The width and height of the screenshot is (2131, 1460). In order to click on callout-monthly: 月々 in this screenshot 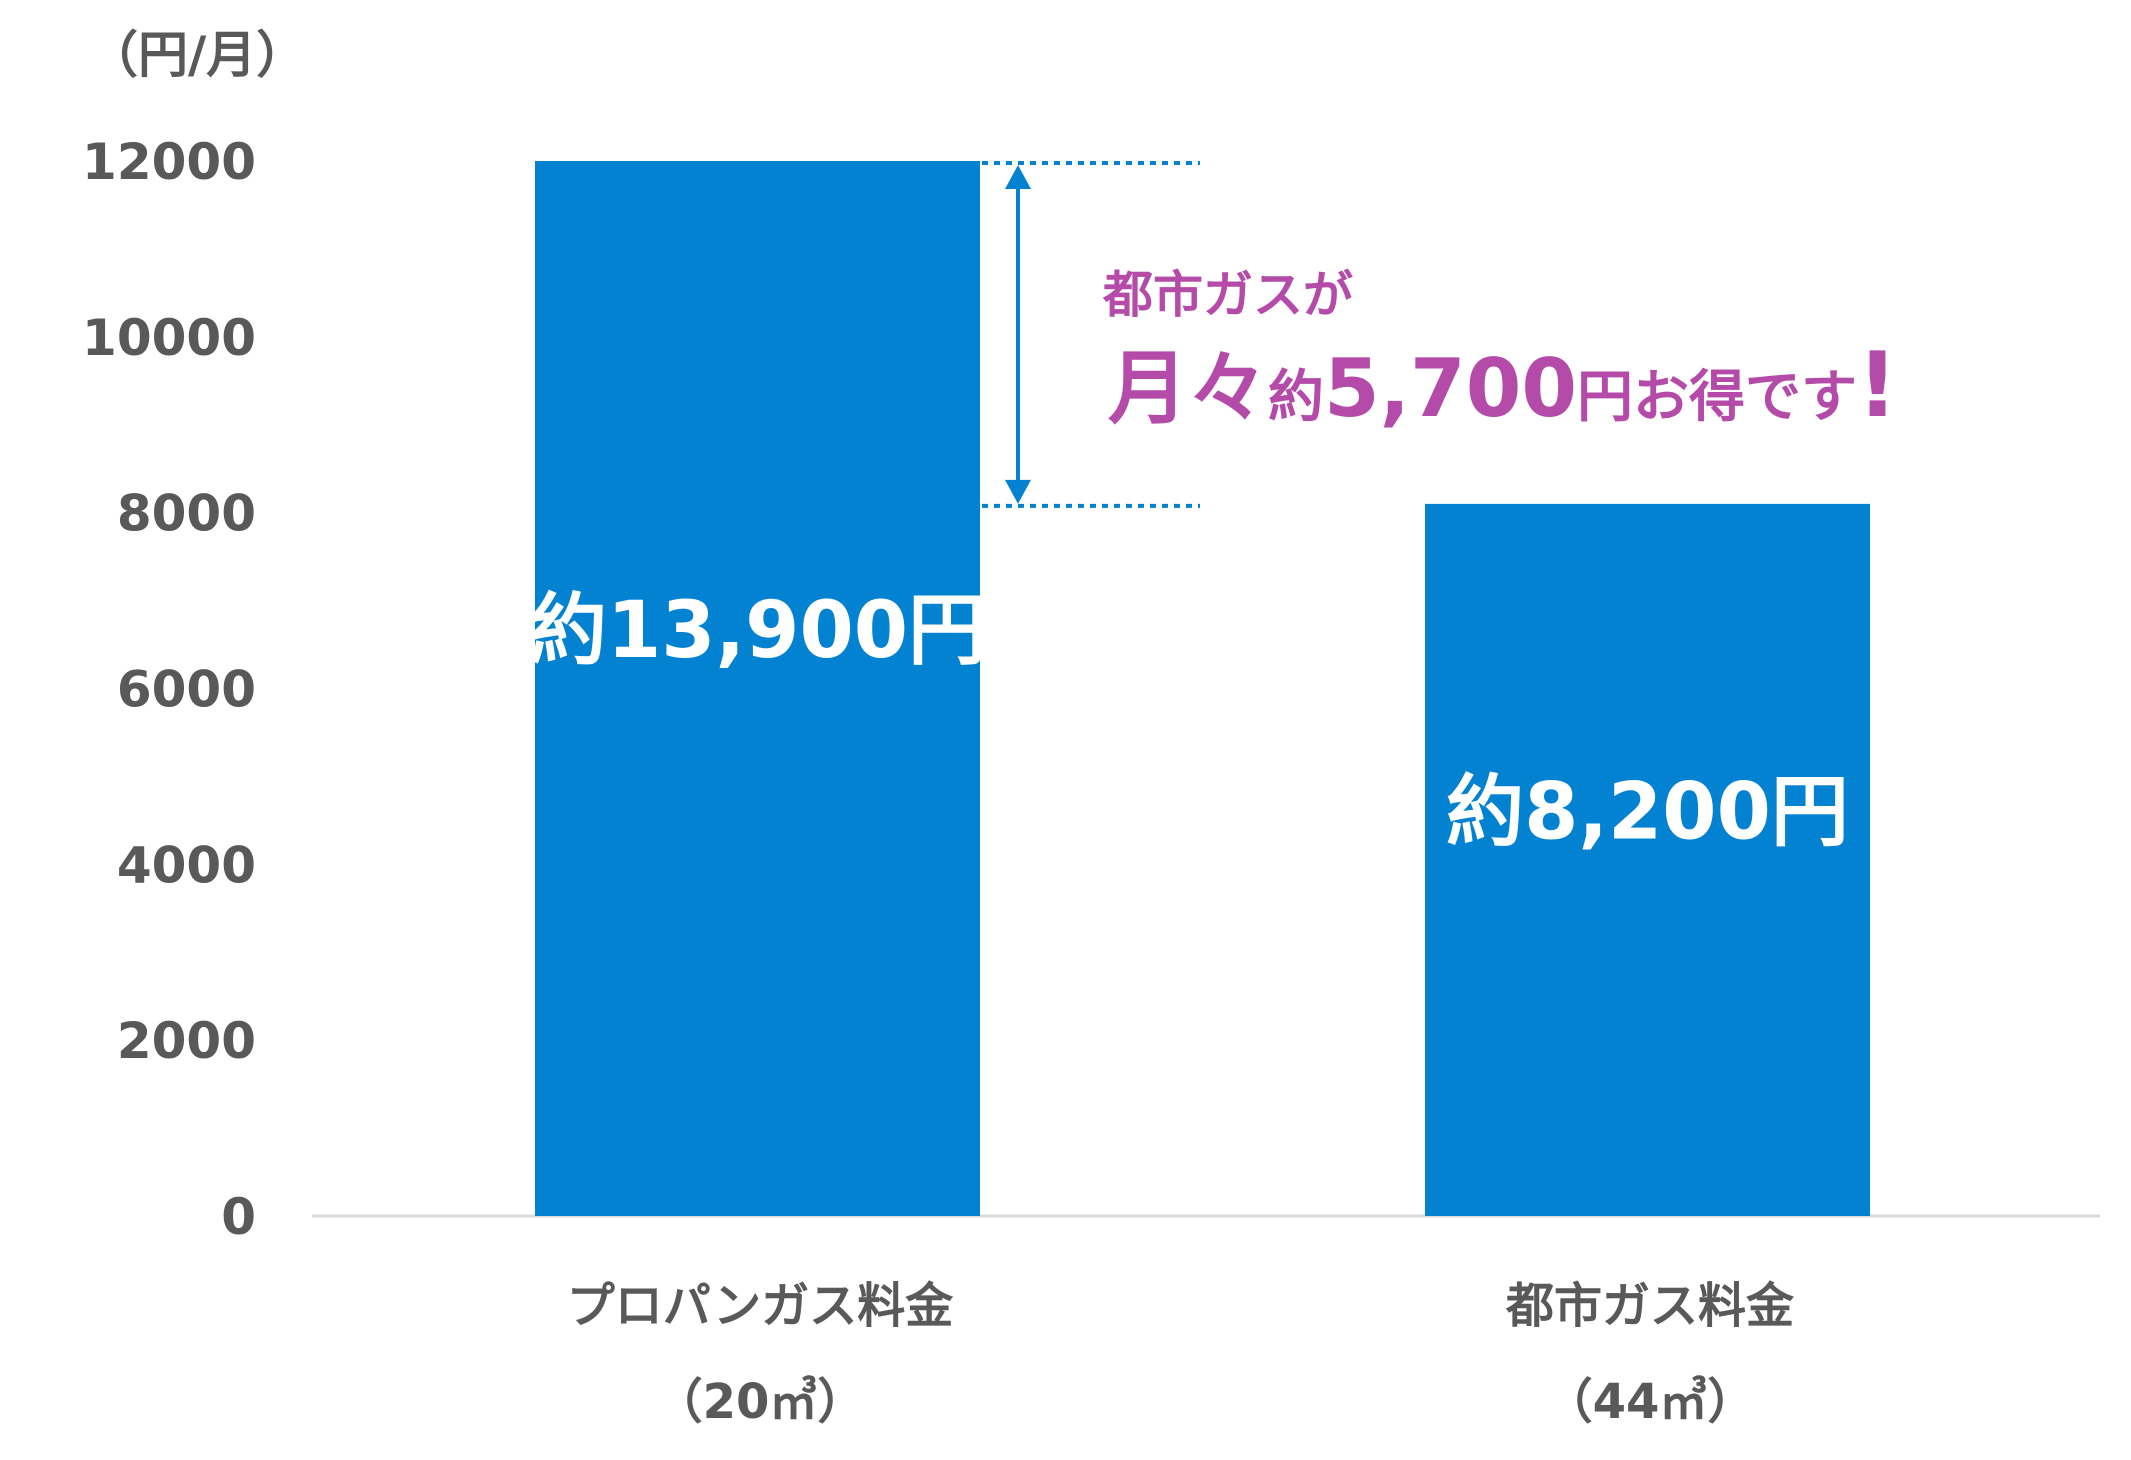, I will do `click(1188, 388)`.